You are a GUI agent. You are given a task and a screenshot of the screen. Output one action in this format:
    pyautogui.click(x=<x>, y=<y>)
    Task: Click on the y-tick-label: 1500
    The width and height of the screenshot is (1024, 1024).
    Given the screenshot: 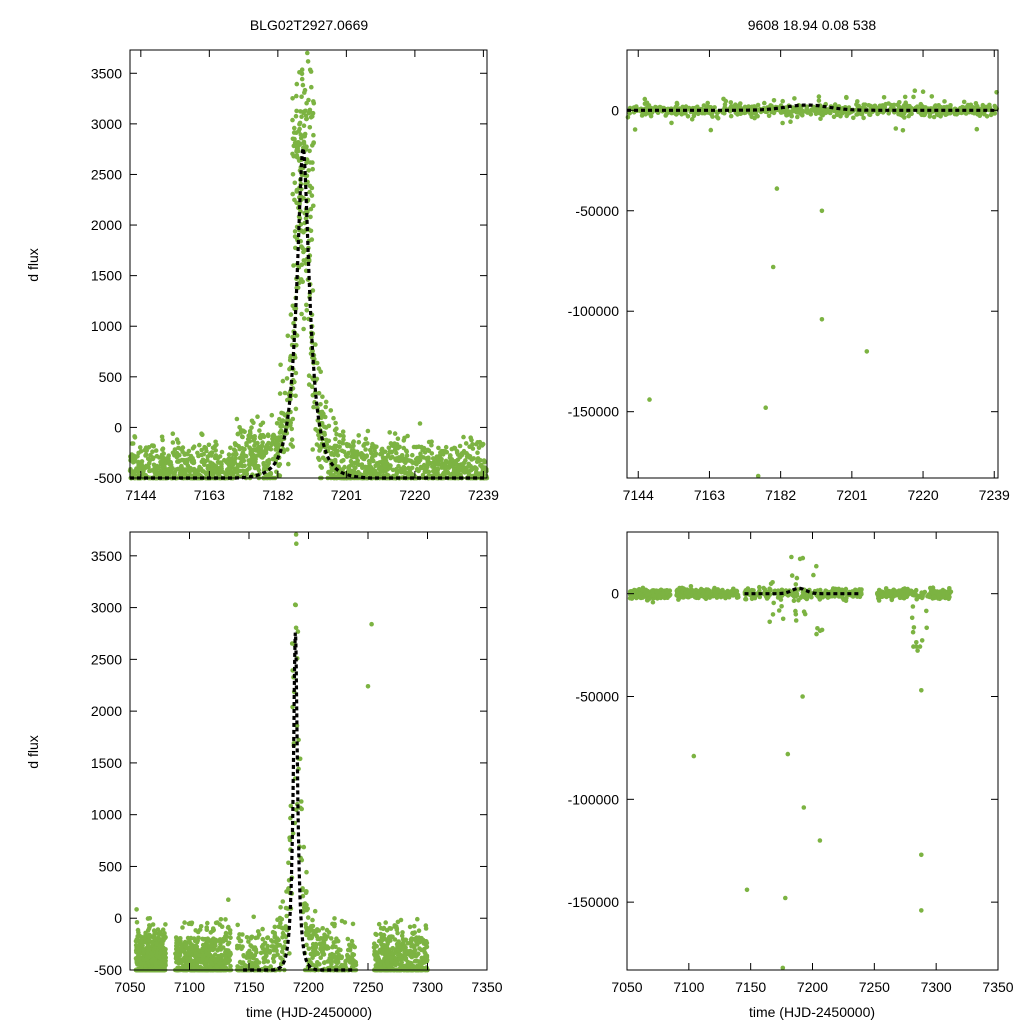 What is the action you would take?
    pyautogui.click(x=106, y=276)
    